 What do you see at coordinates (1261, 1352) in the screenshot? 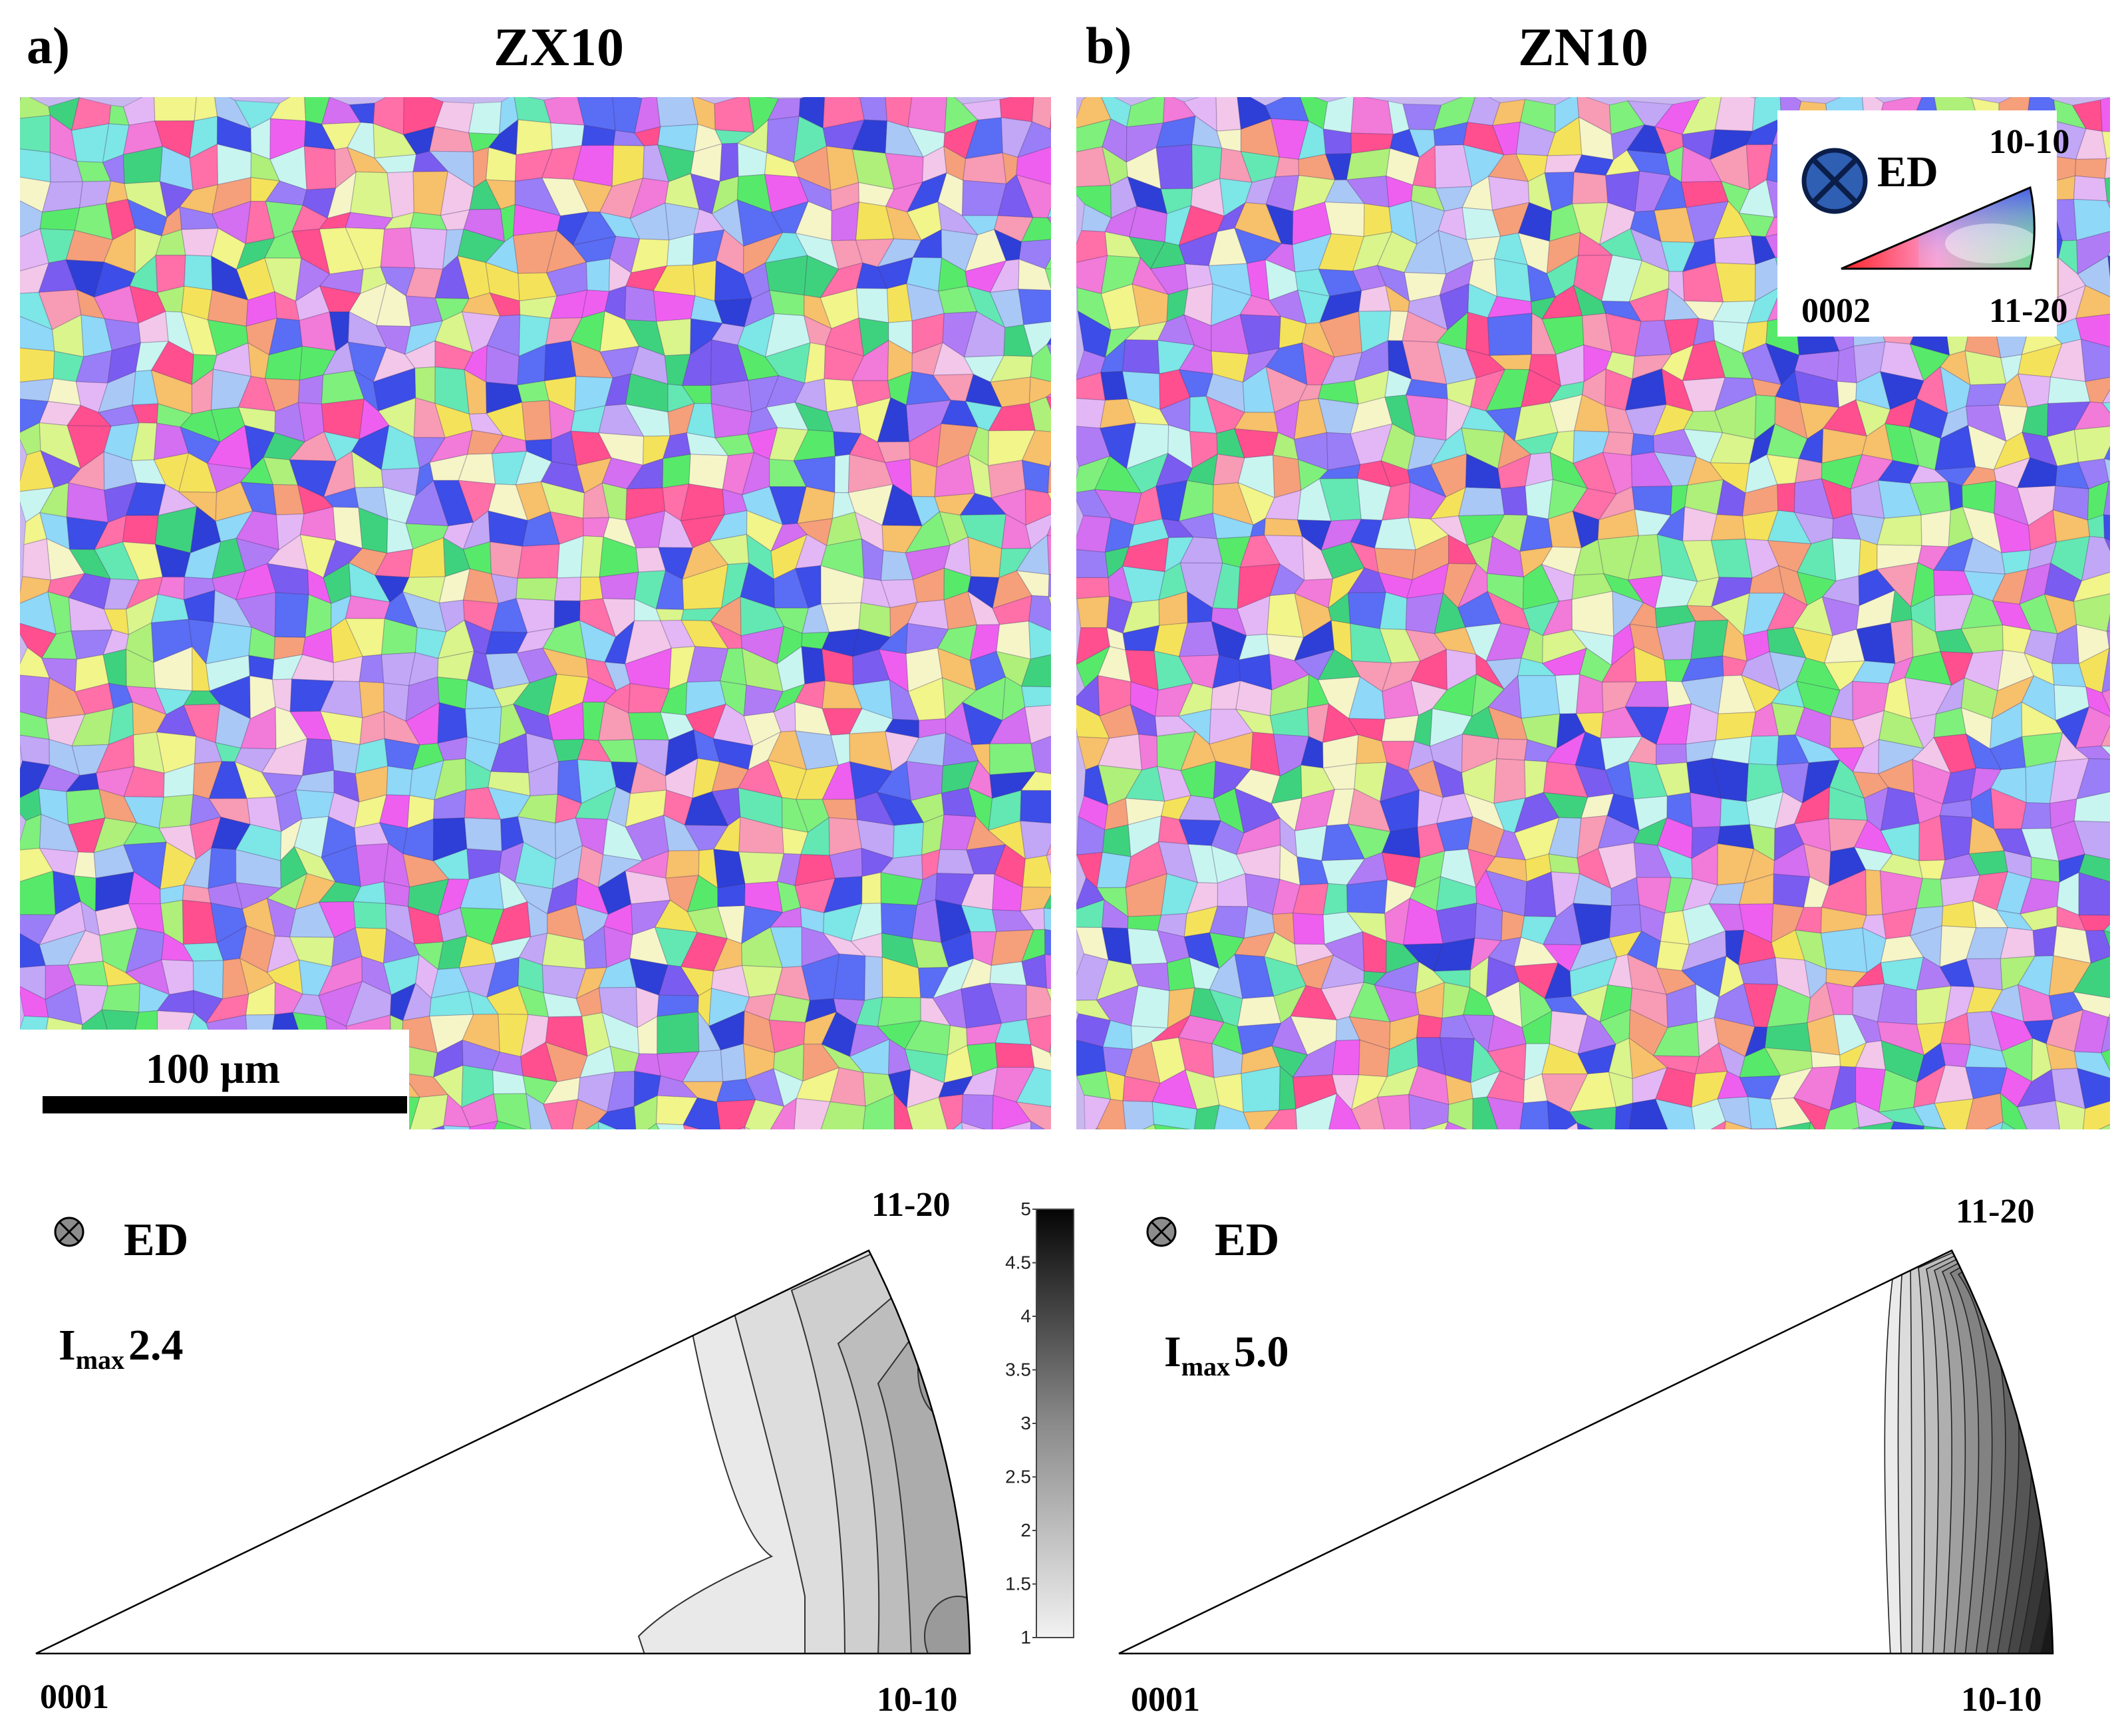
I see `imax-value: 5.0` at bounding box center [1261, 1352].